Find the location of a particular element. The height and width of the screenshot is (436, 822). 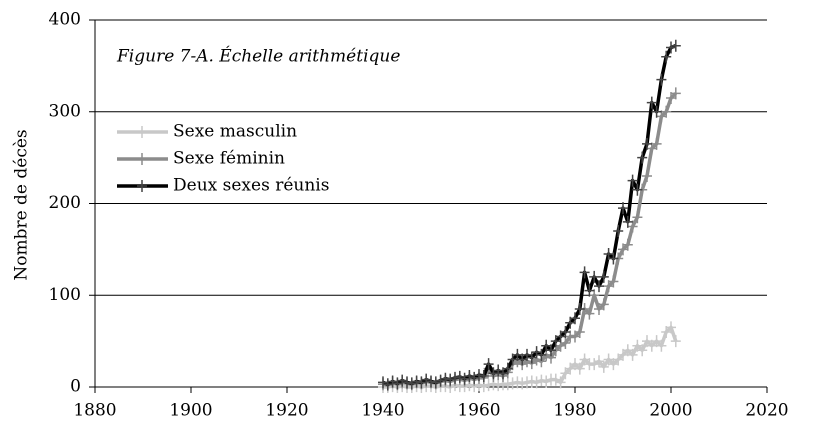

chart-title: Figure 7-A. Échelle arithmétique is located at coordinates (258, 56).